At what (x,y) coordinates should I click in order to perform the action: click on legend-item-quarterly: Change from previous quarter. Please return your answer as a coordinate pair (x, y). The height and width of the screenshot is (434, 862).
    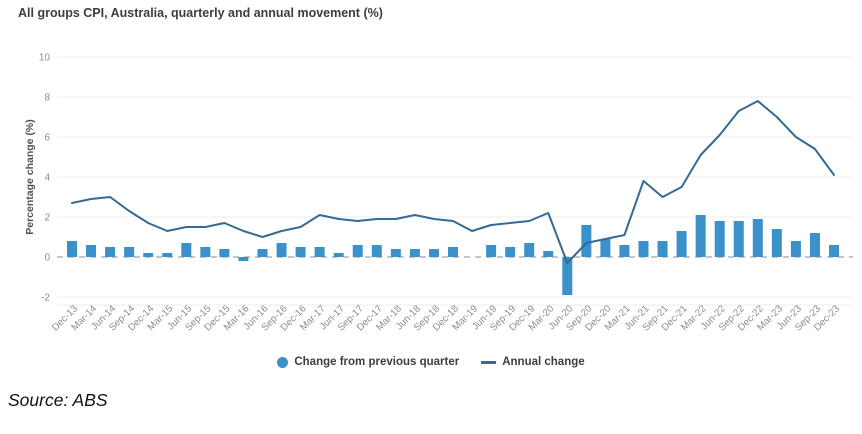
    Looking at the image, I should click on (368, 362).